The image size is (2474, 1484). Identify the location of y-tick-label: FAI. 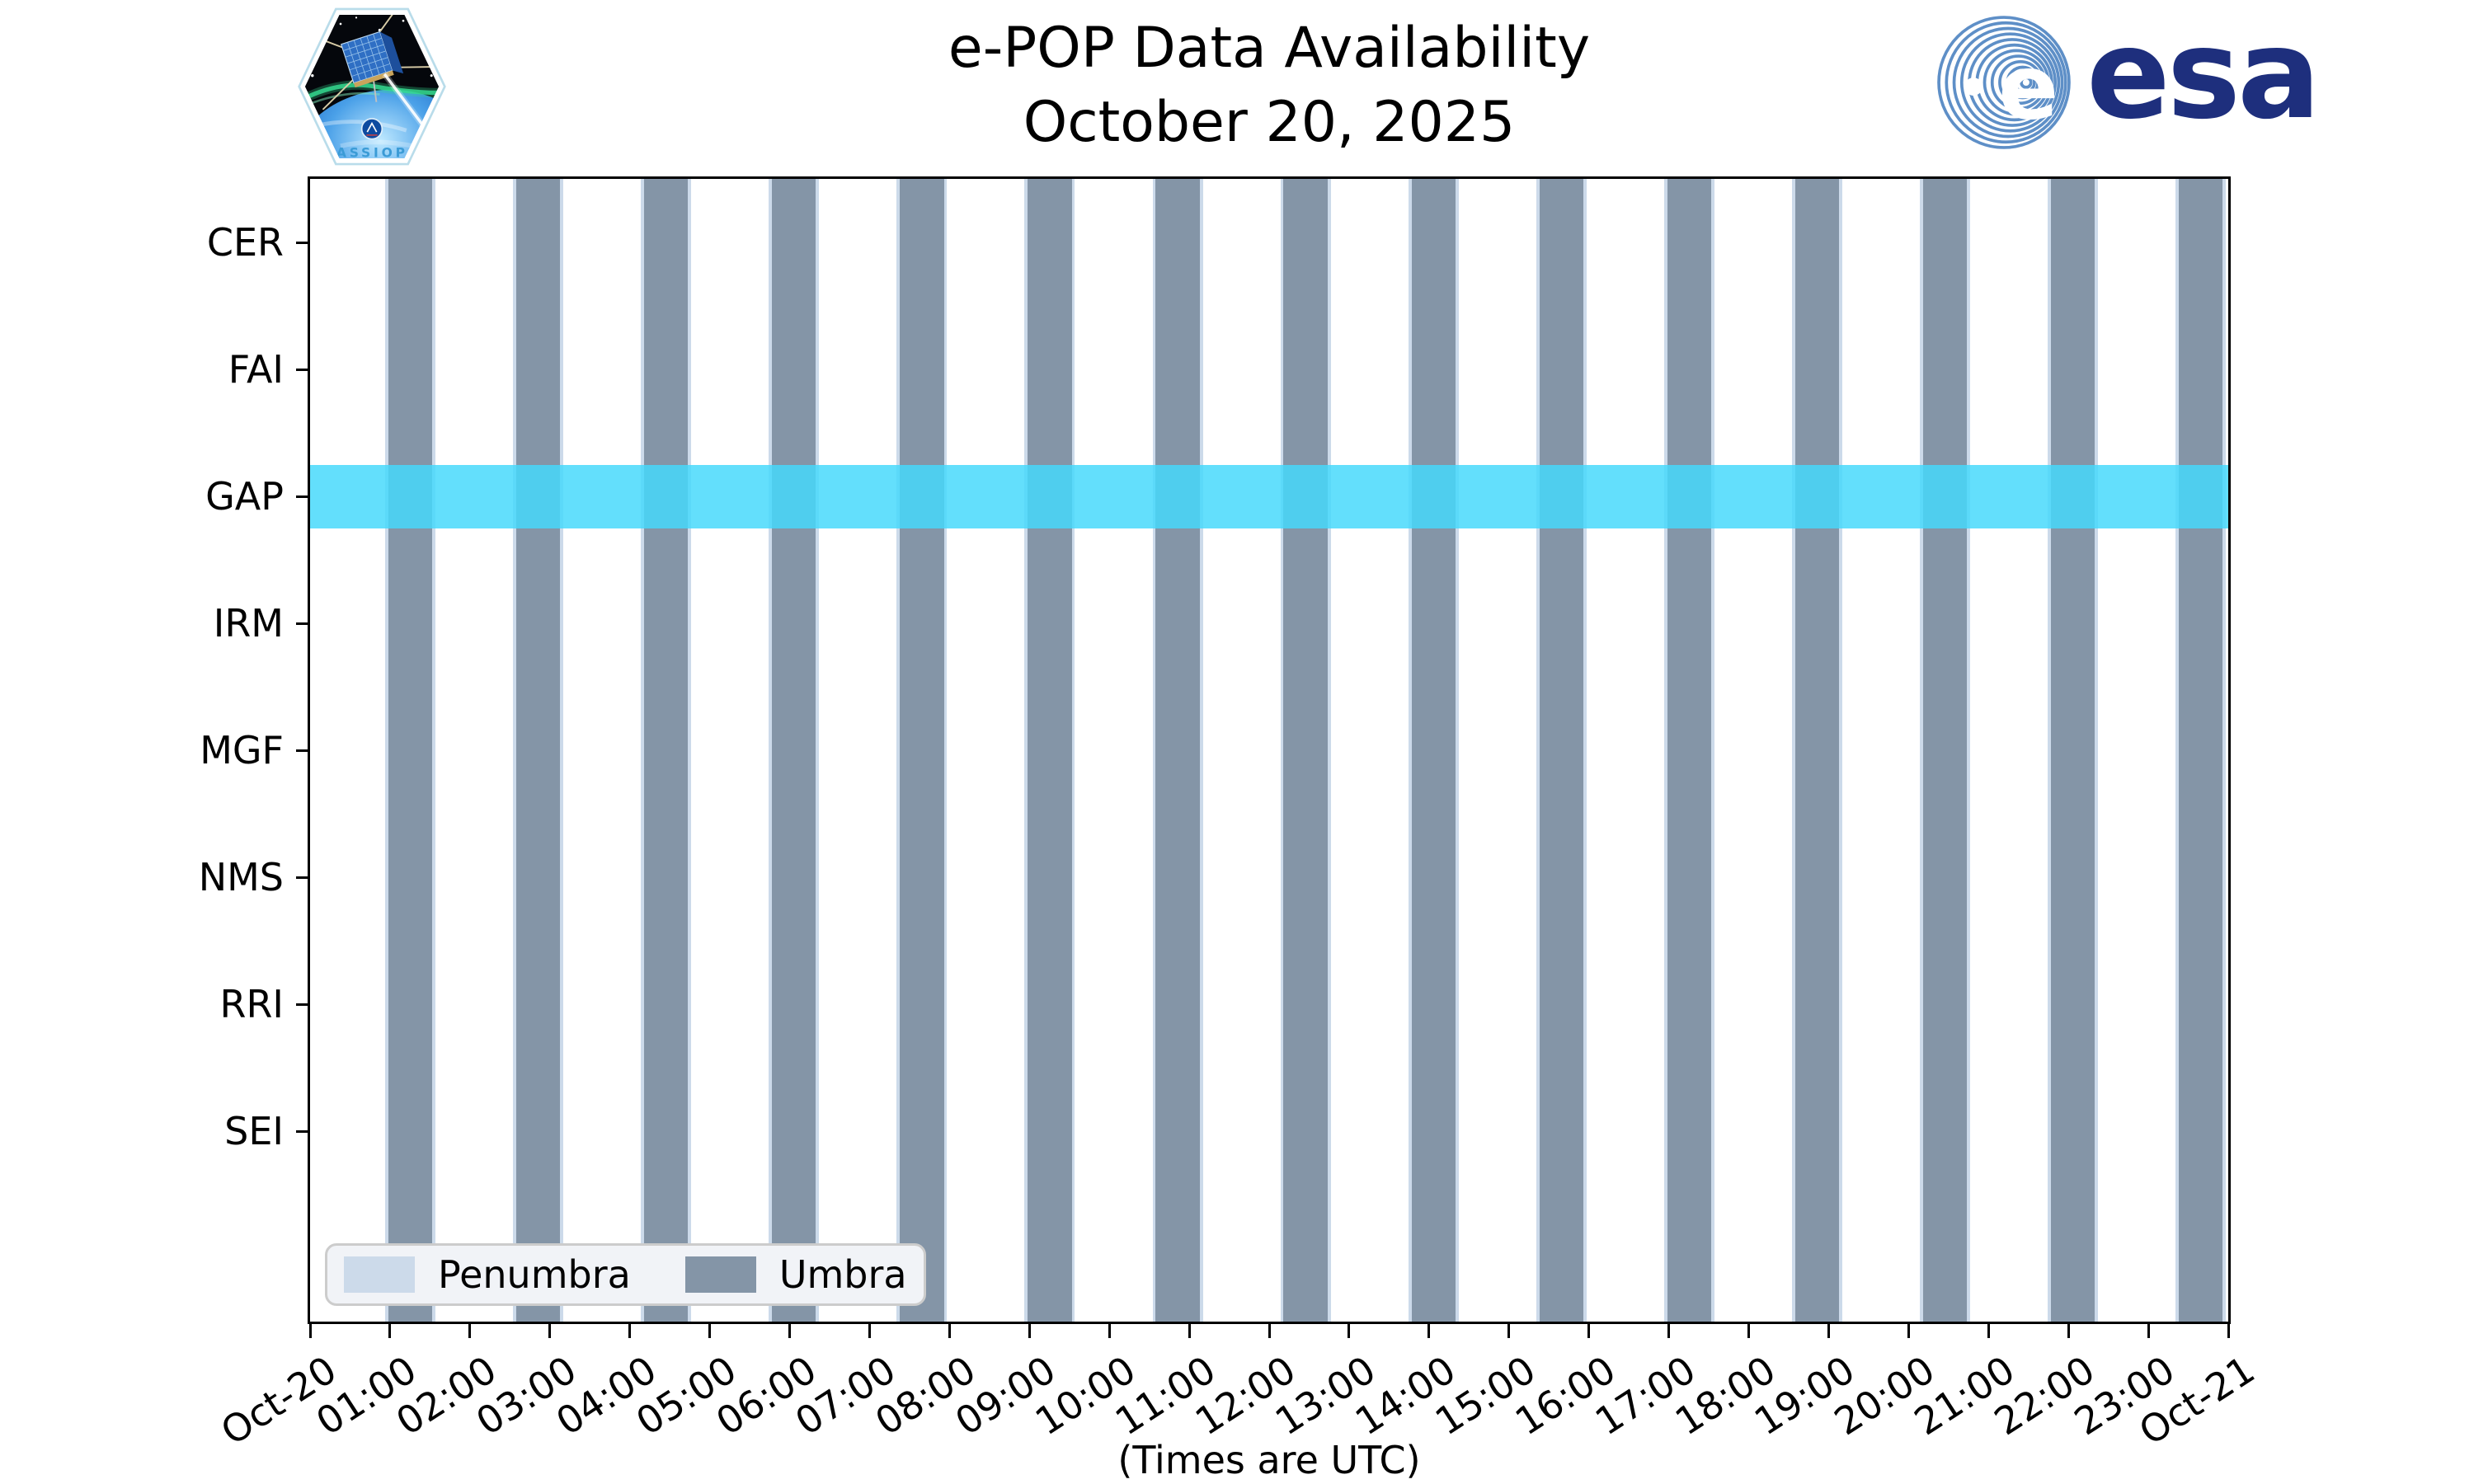
(256, 369).